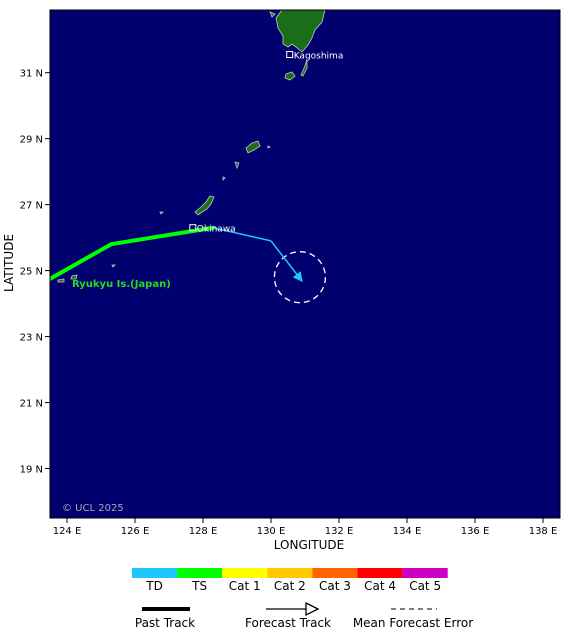 This screenshot has width=580, height=638. What do you see at coordinates (413, 623) in the screenshot?
I see `error-legend-label: Mean Forecast Error` at bounding box center [413, 623].